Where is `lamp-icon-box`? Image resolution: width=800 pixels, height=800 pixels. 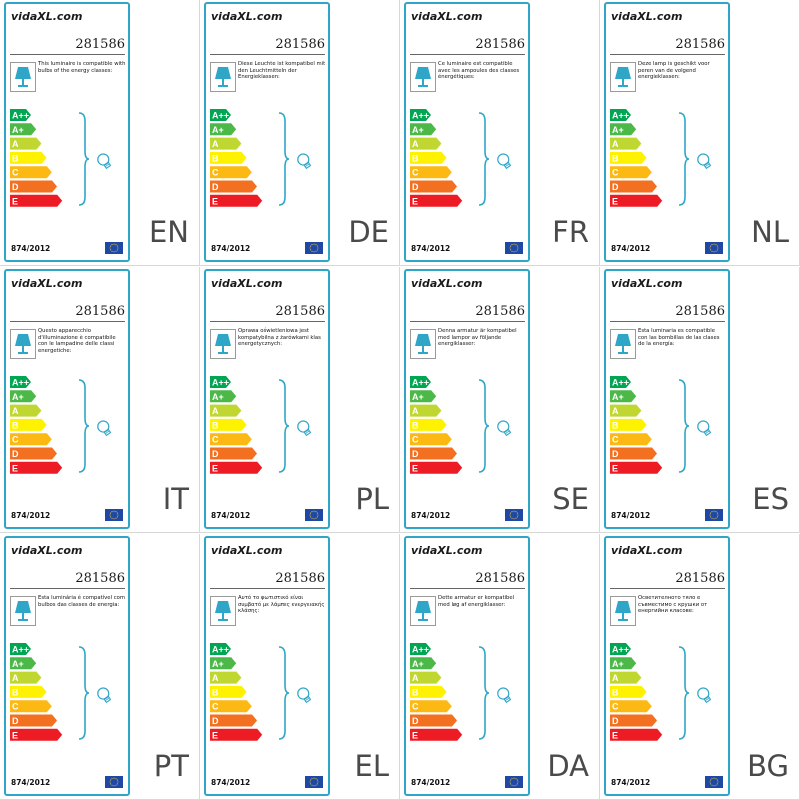 lamp-icon-box is located at coordinates (423, 77).